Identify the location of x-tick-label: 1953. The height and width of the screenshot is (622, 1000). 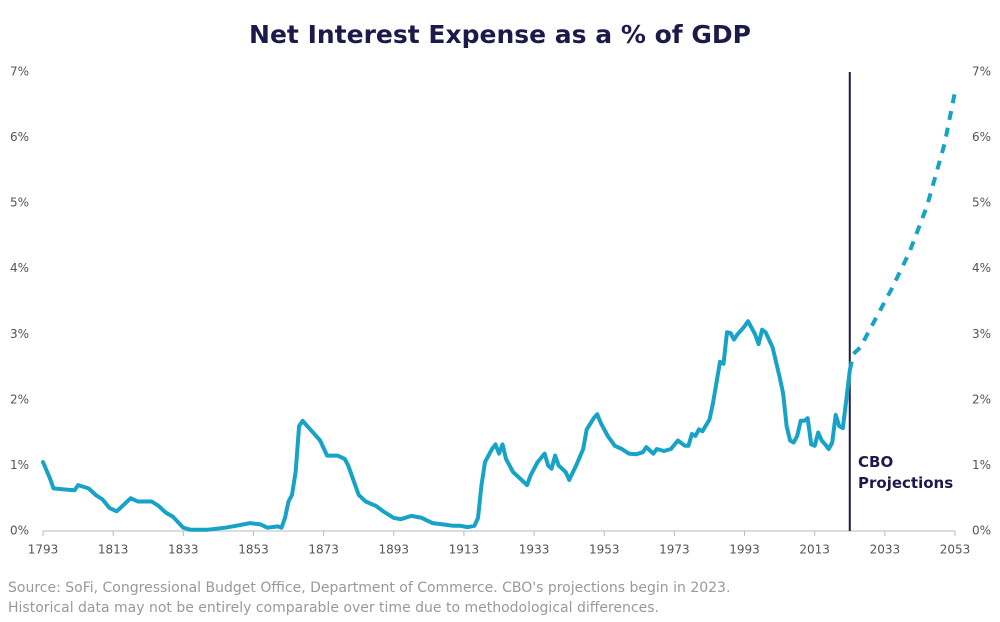
(604, 550).